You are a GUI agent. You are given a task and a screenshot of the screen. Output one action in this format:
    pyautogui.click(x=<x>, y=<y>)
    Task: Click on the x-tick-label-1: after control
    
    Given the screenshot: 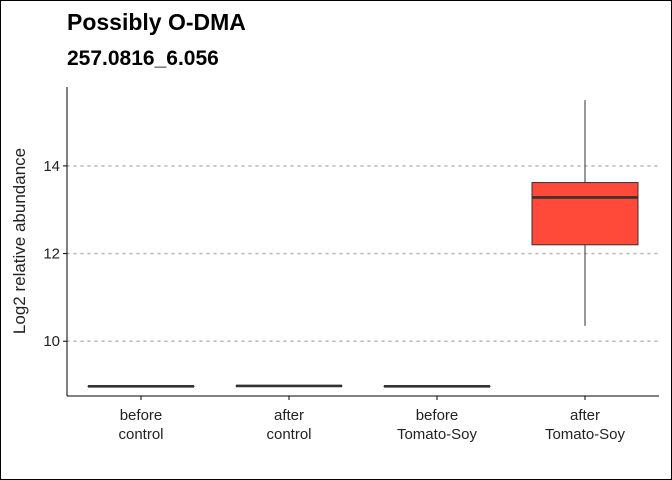 What is the action you would take?
    pyautogui.click(x=288, y=425)
    